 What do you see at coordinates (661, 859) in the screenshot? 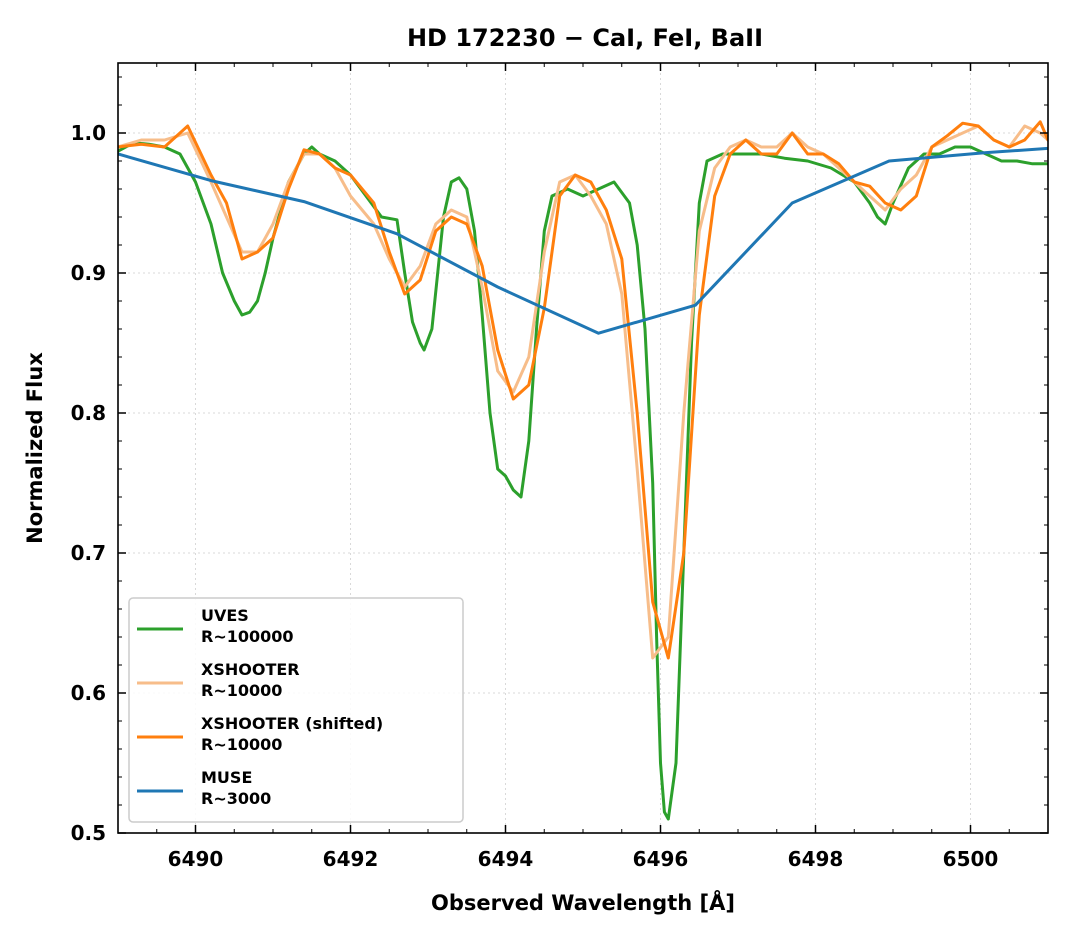
I see `x-tick-label: 6496` at bounding box center [661, 859].